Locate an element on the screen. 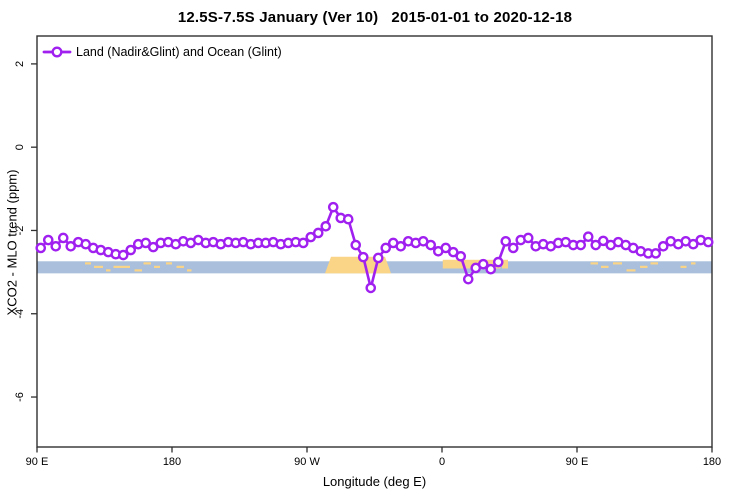 The image size is (750, 500). legend-marker-icon is located at coordinates (57, 52).